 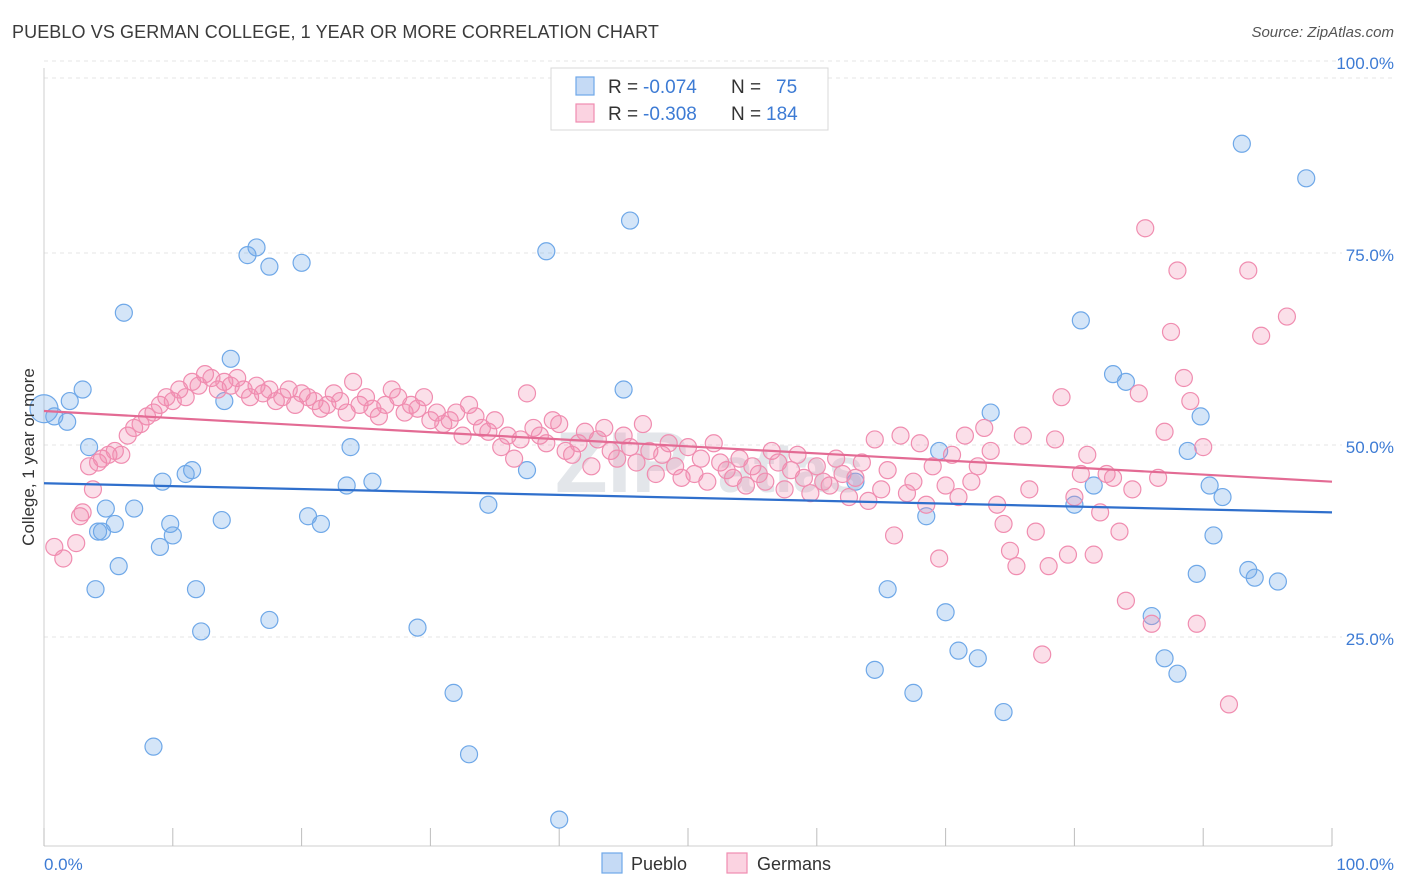 I want to click on y-tick-label-3: 100.0%, so click(x=1365, y=63).